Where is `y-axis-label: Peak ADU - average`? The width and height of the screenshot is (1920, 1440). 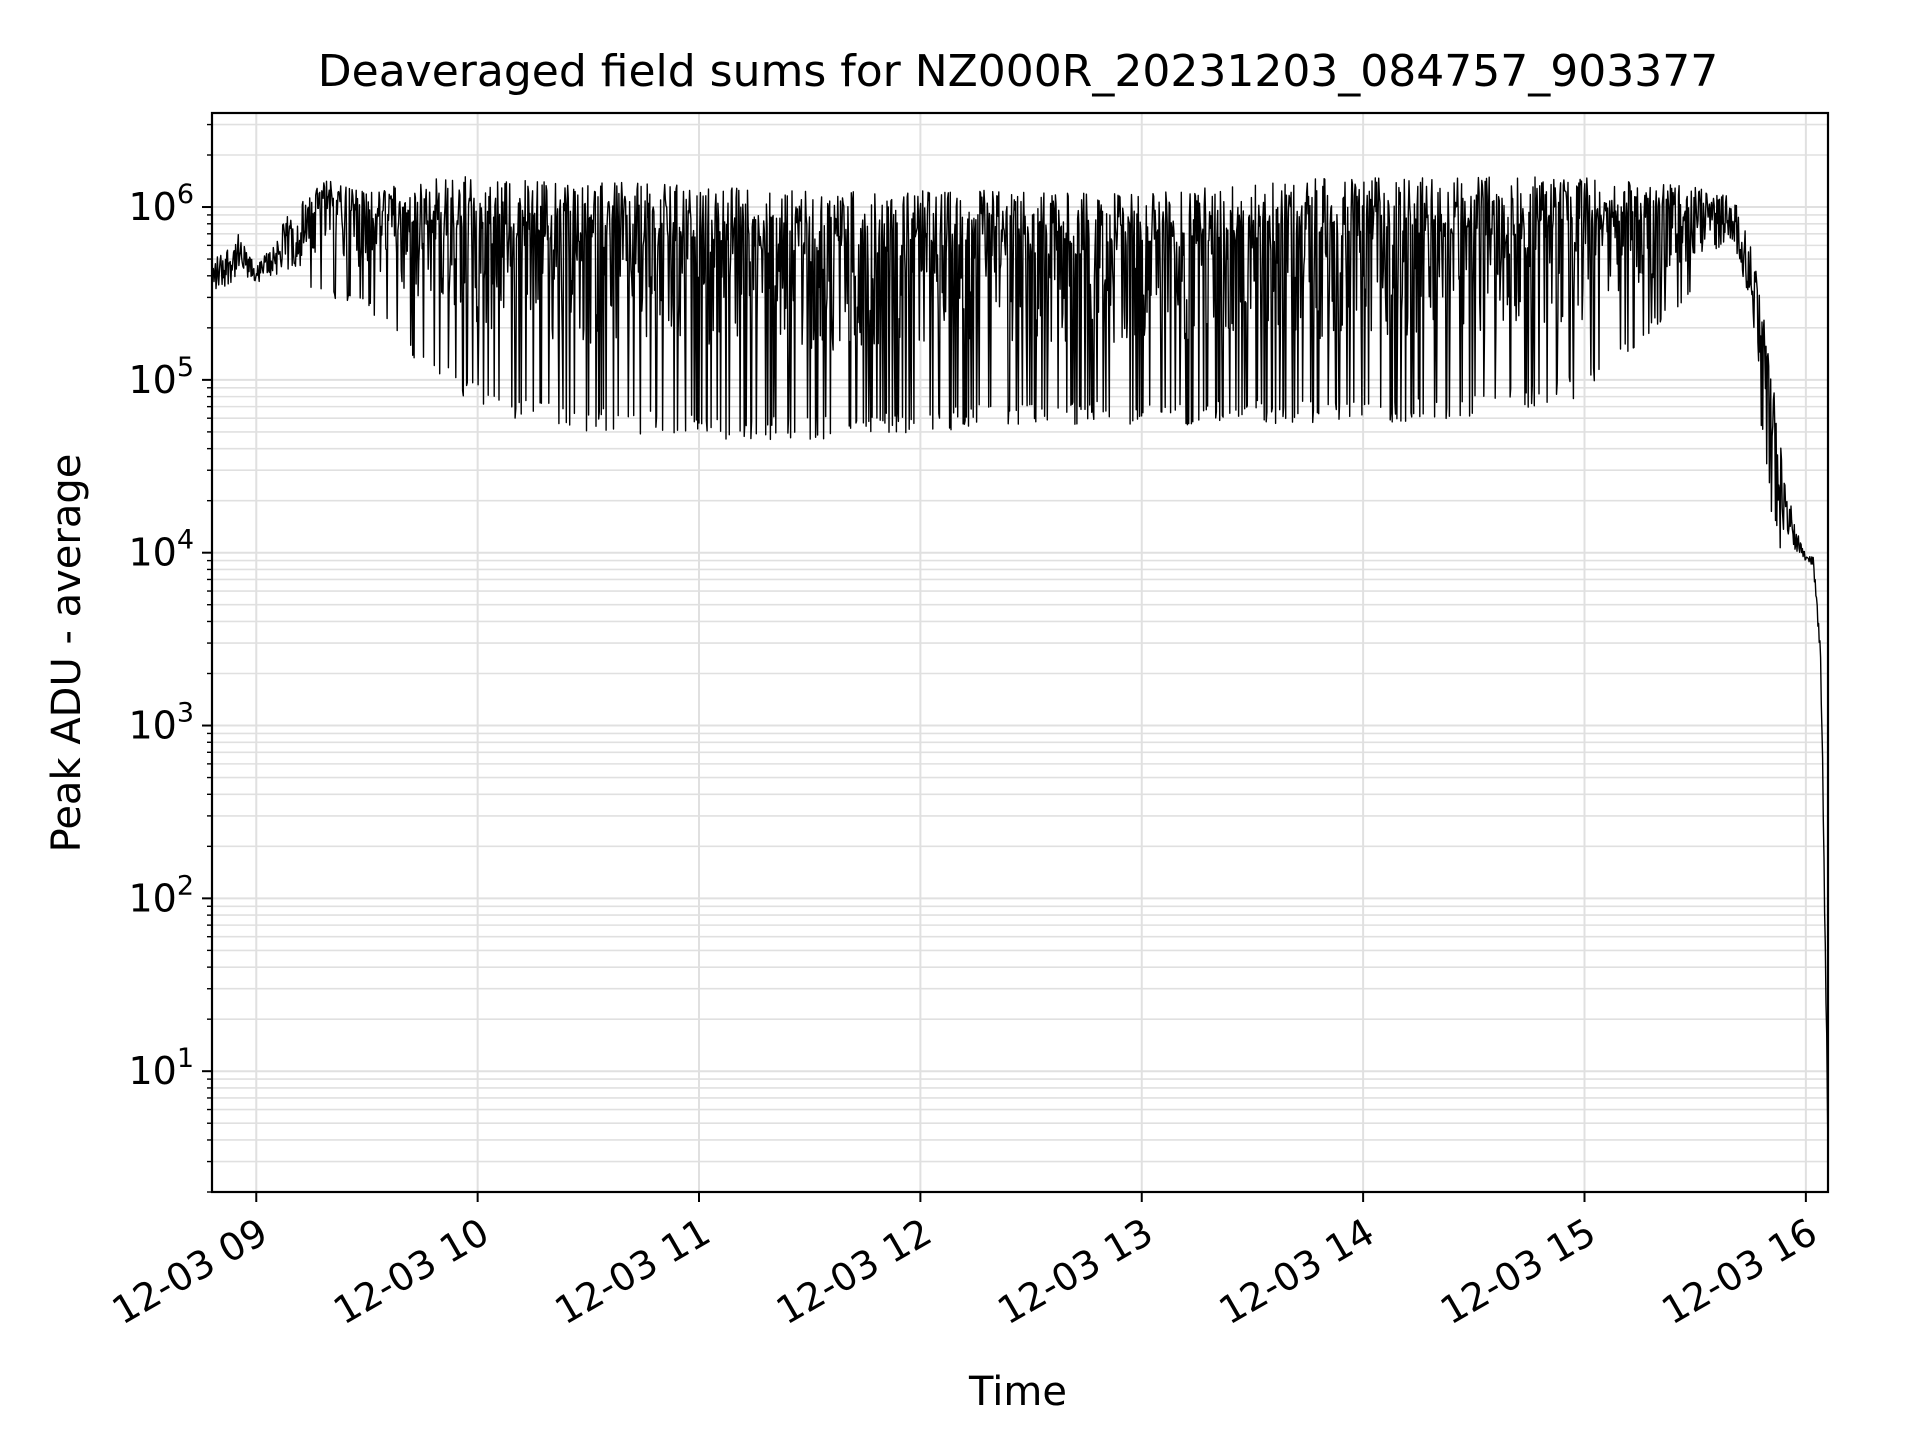 y-axis-label: Peak ADU - average is located at coordinates (67, 653).